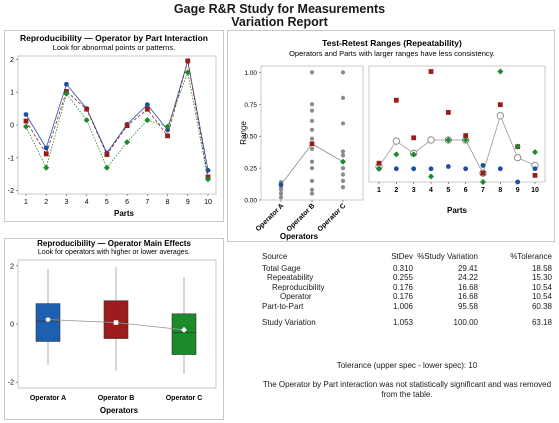 The width and height of the screenshot is (559, 423). Describe the element at coordinates (402, 256) in the screenshot. I see `header-stdev: StDev` at that location.